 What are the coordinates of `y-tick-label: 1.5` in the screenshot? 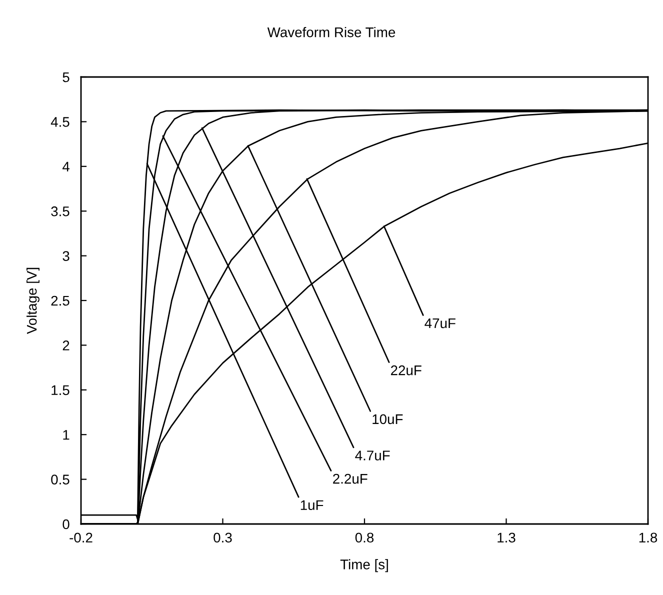 It's located at (61, 390).